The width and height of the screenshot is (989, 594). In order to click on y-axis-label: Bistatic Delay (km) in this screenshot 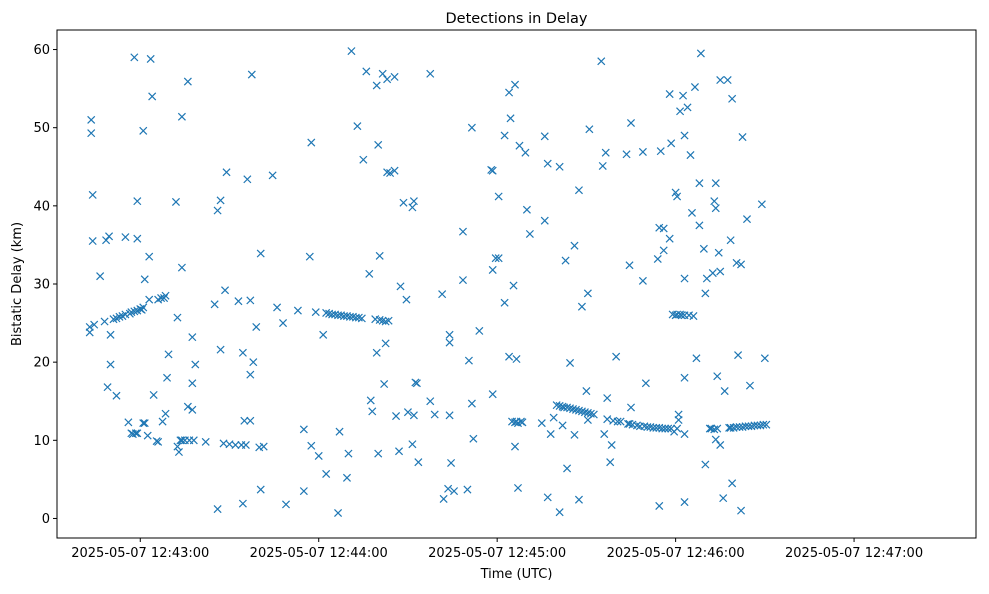, I will do `click(17, 284)`.